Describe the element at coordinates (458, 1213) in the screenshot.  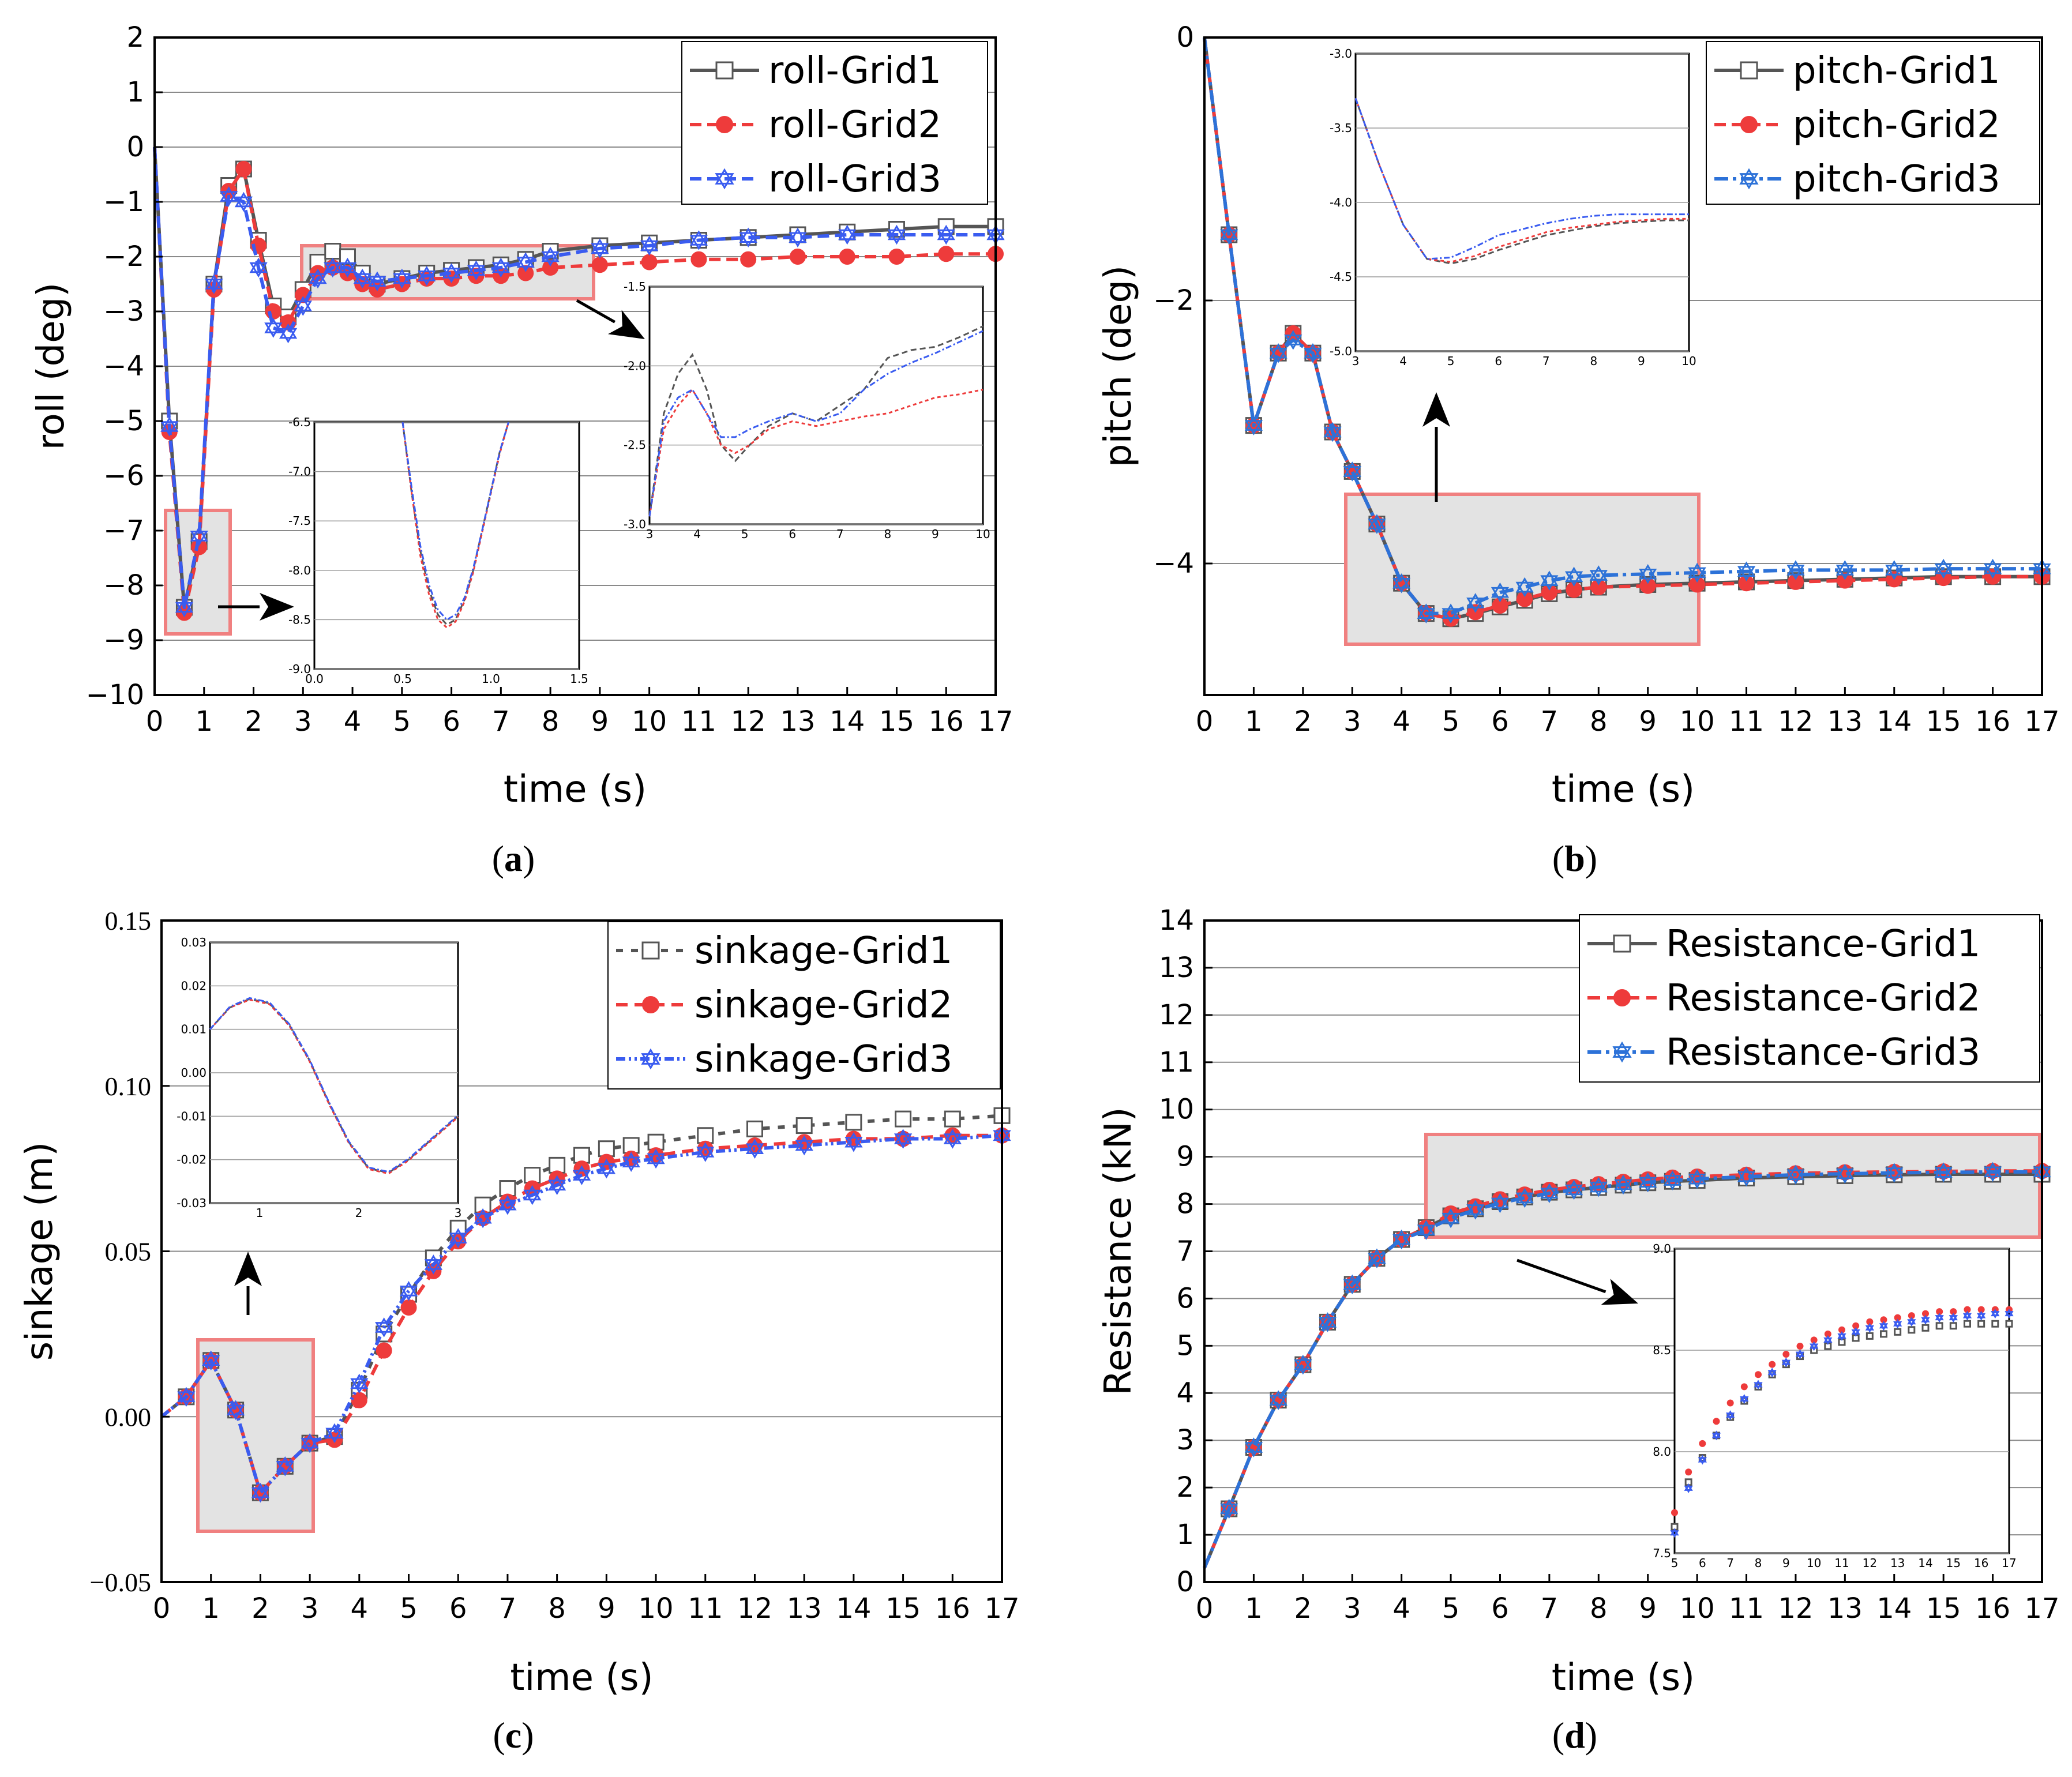
I see `inset-x-tick-label: 3` at that location.